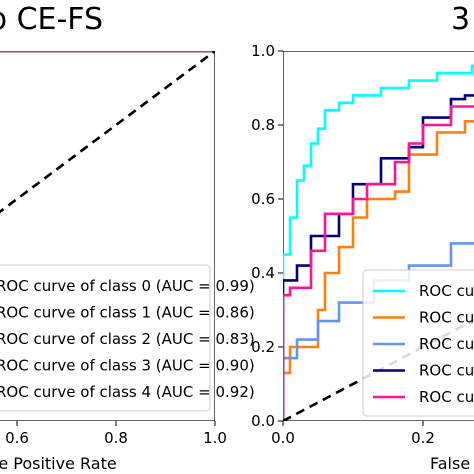 The width and height of the screenshot is (474, 474). Describe the element at coordinates (263, 421) in the screenshot. I see `y-tick-label: 0.0` at that location.